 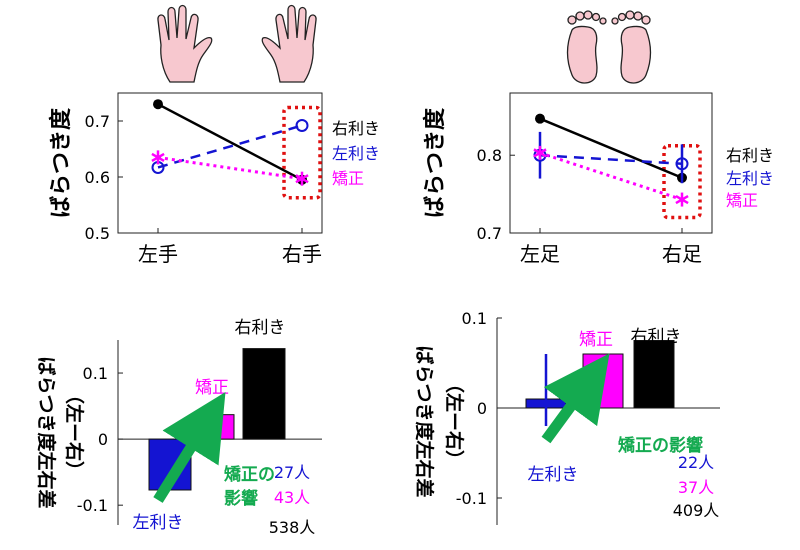 I want to click on highlight-box, so click(x=302, y=152).